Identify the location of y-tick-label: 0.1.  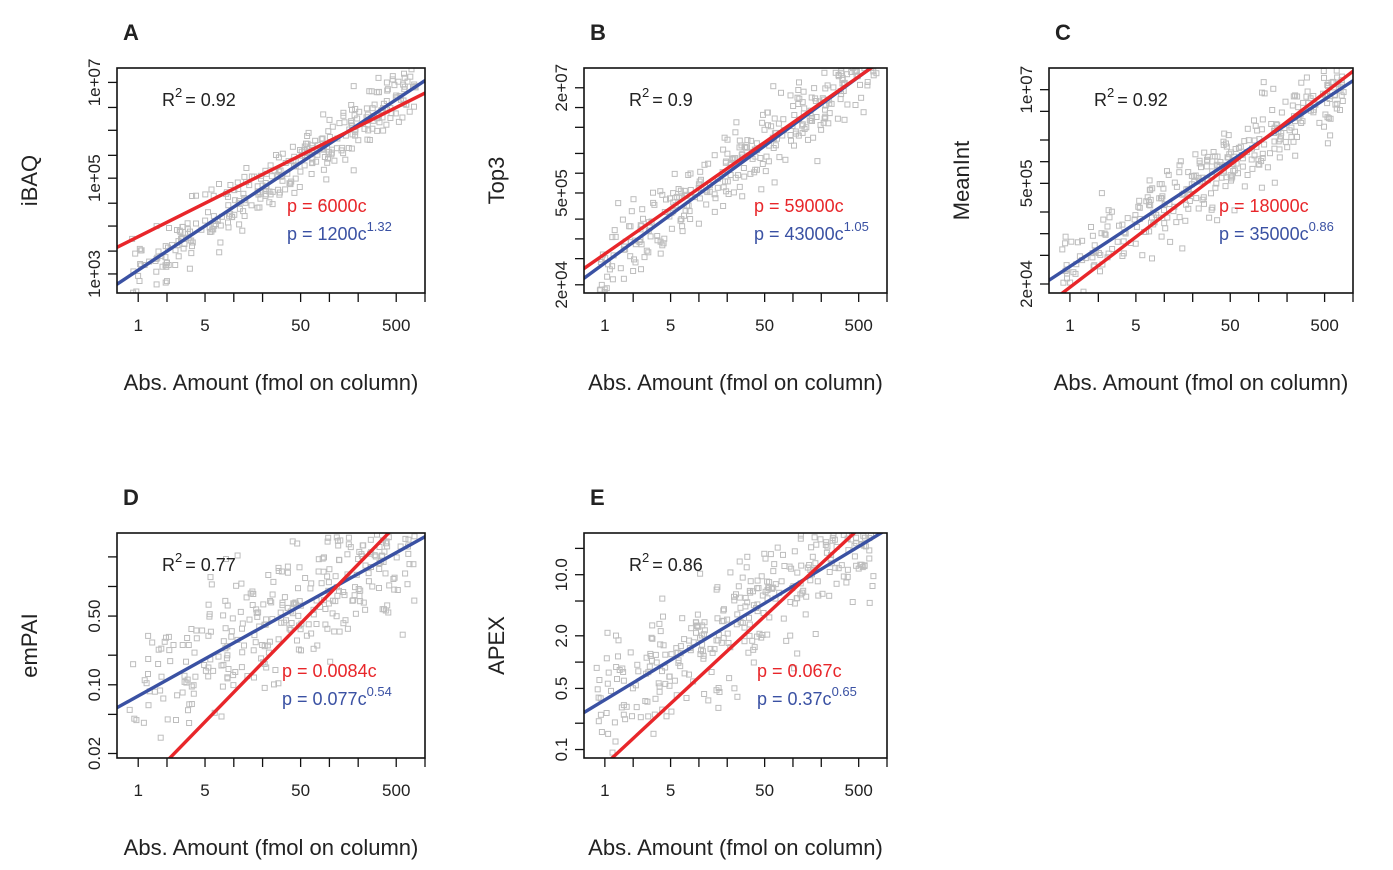
(561, 750).